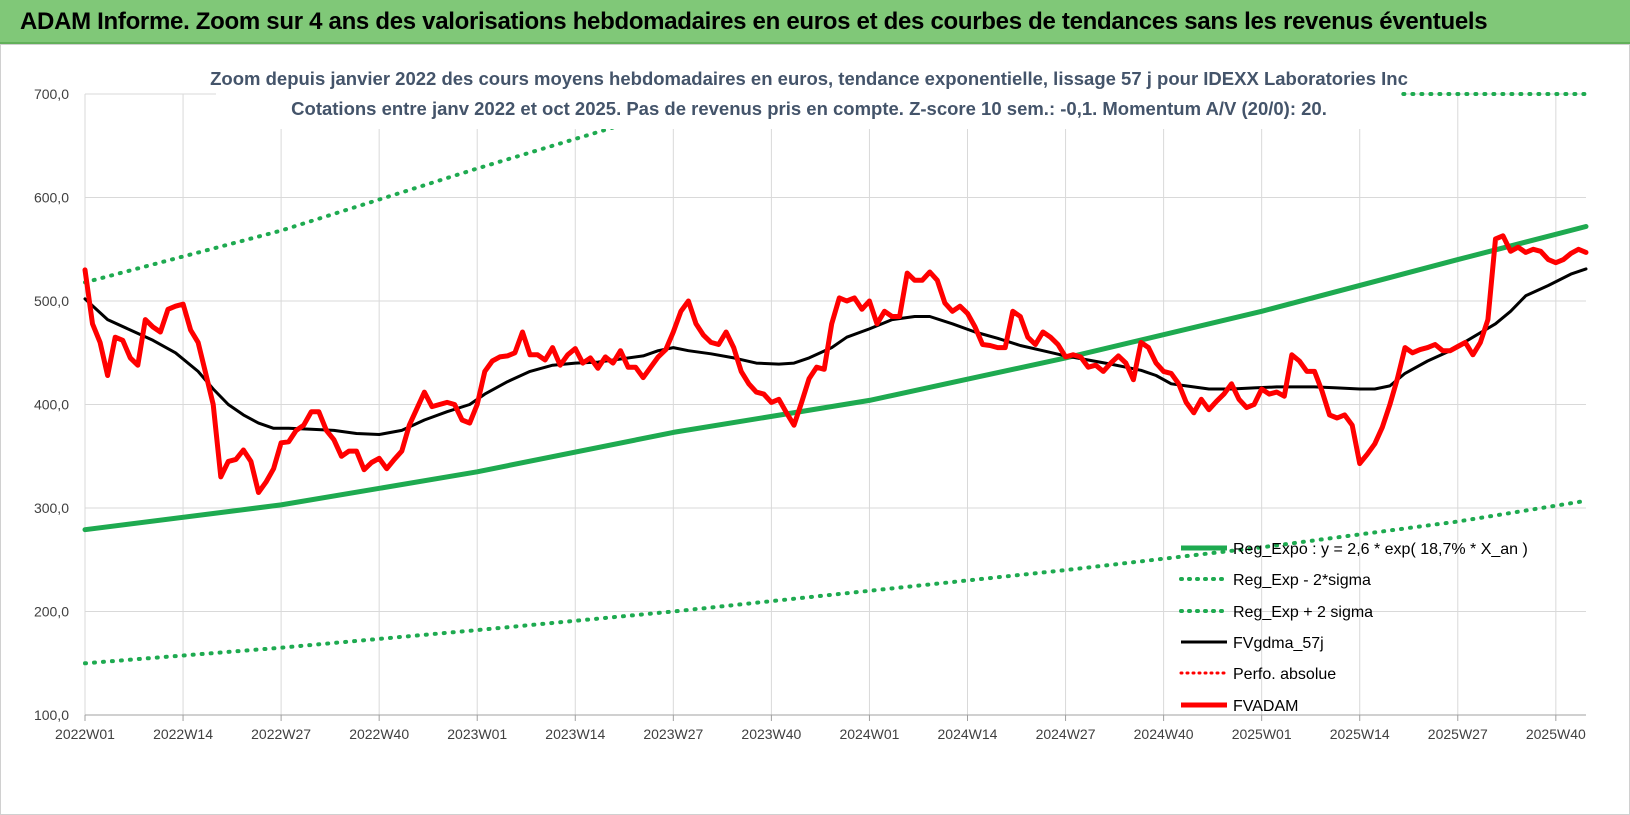 The width and height of the screenshot is (1630, 815). I want to click on x-tick-label: 2023W14, so click(575, 734).